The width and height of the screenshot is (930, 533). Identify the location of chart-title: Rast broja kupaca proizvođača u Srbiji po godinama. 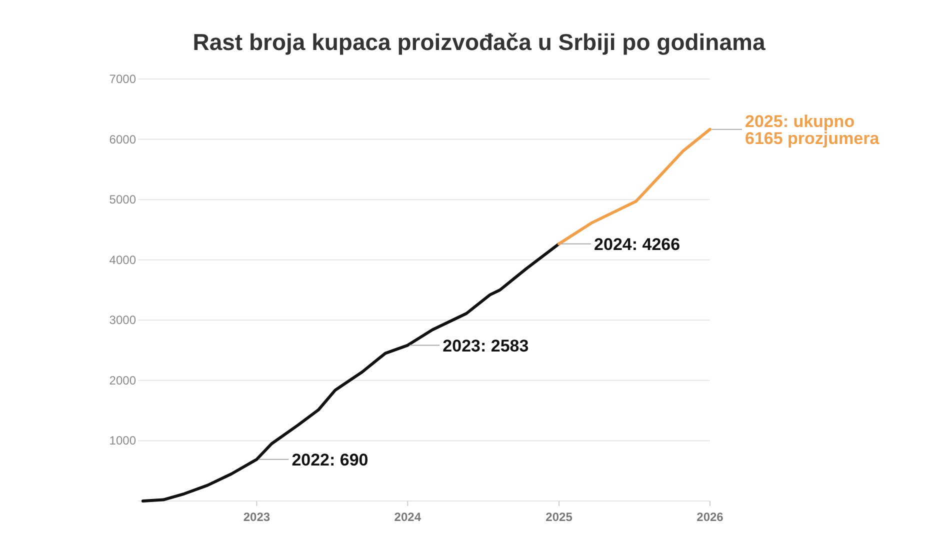
(479, 42).